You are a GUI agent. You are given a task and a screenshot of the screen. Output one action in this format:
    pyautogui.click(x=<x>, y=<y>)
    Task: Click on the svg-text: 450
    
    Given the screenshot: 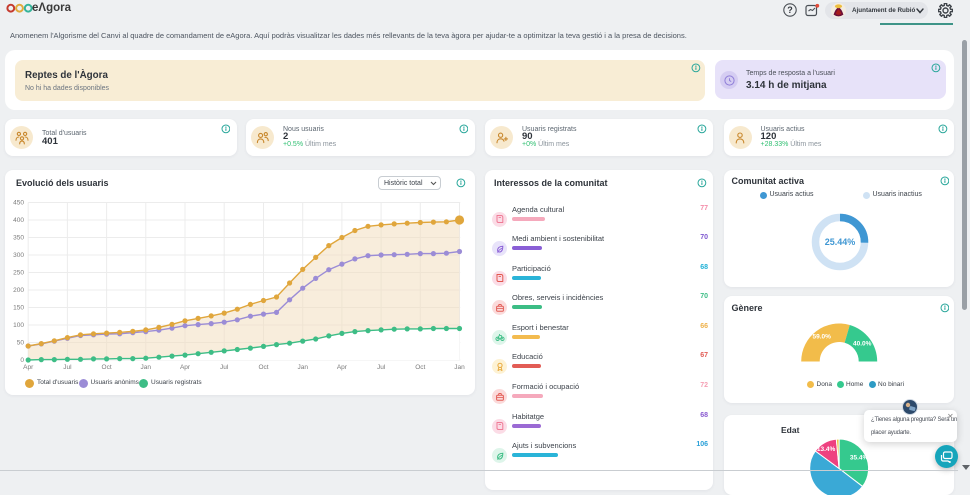 What is the action you would take?
    pyautogui.click(x=18, y=203)
    